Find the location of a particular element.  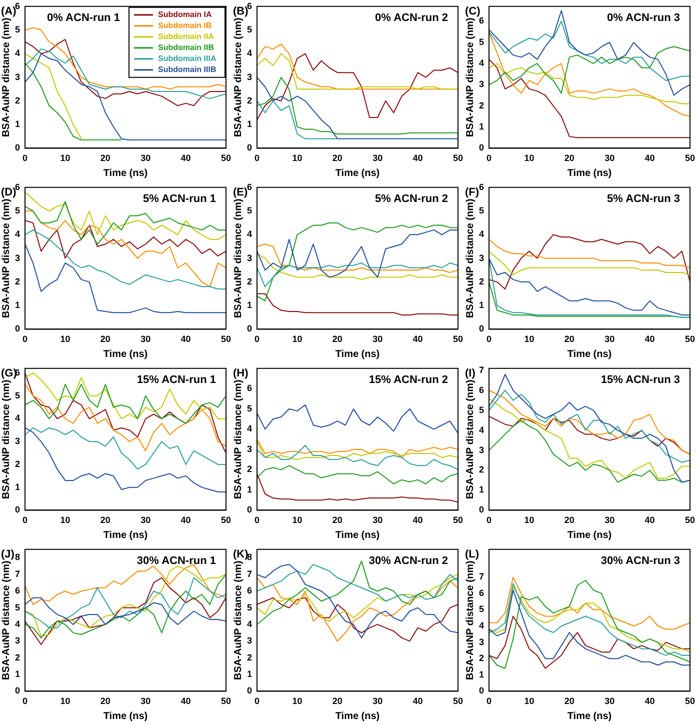

y-tick-label: 7 is located at coordinates (249, 573).